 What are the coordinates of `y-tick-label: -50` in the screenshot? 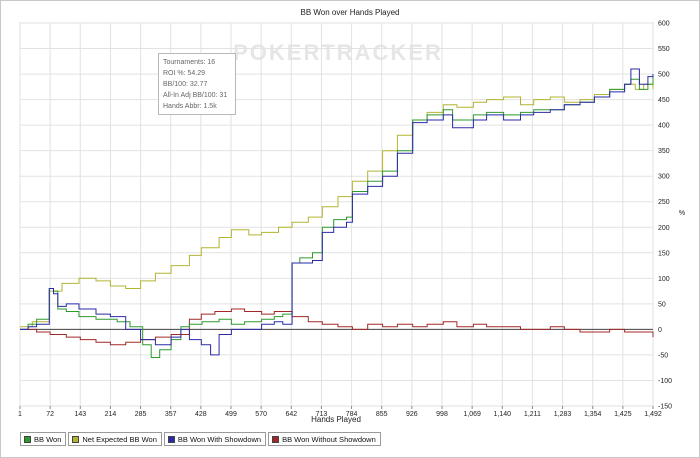 It's located at (663, 355).